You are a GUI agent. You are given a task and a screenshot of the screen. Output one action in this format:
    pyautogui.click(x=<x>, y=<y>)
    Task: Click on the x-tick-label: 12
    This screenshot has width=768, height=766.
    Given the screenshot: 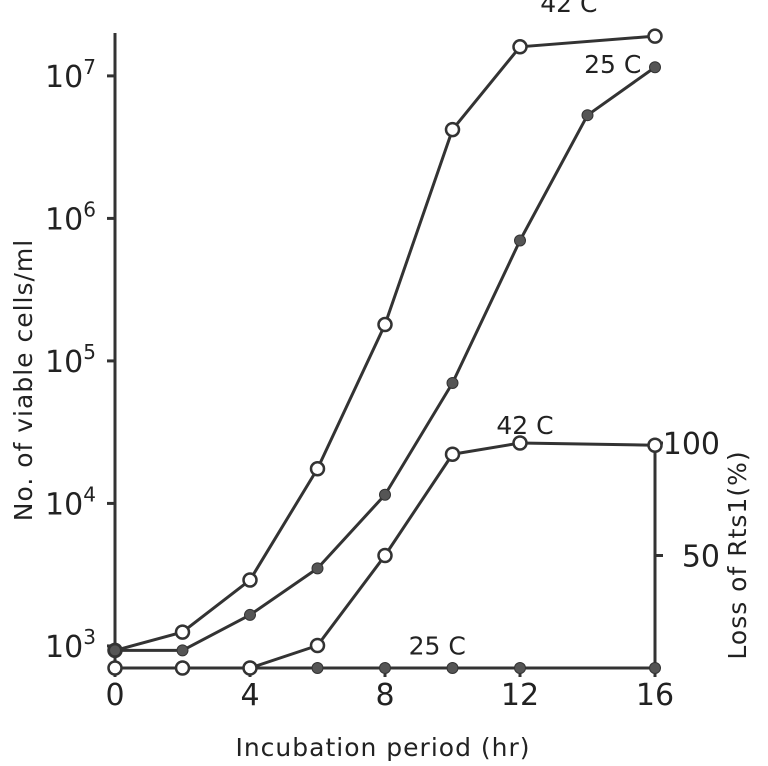 What is the action you would take?
    pyautogui.click(x=520, y=695)
    